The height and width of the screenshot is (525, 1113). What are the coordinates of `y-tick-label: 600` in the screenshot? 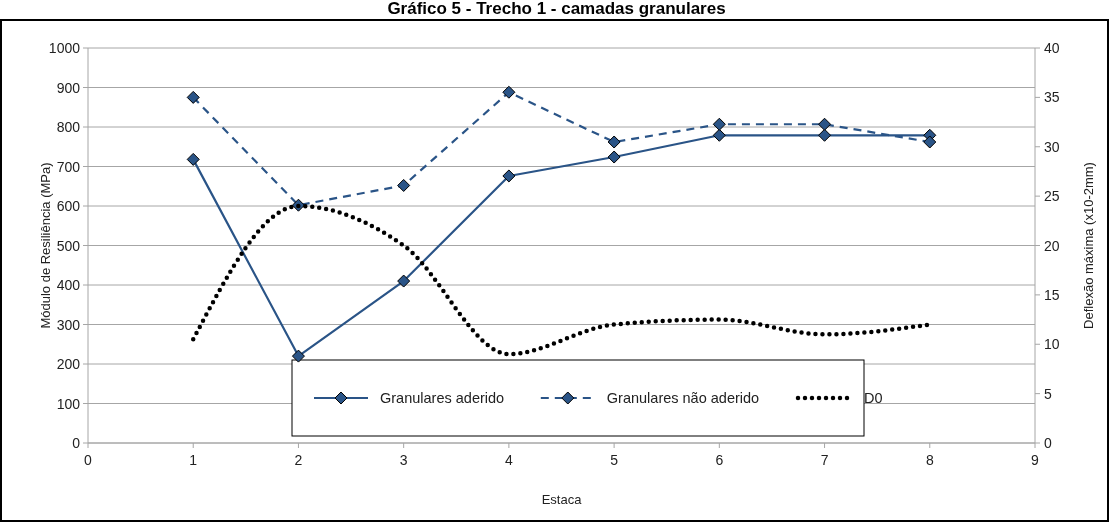 It's located at (68, 206).